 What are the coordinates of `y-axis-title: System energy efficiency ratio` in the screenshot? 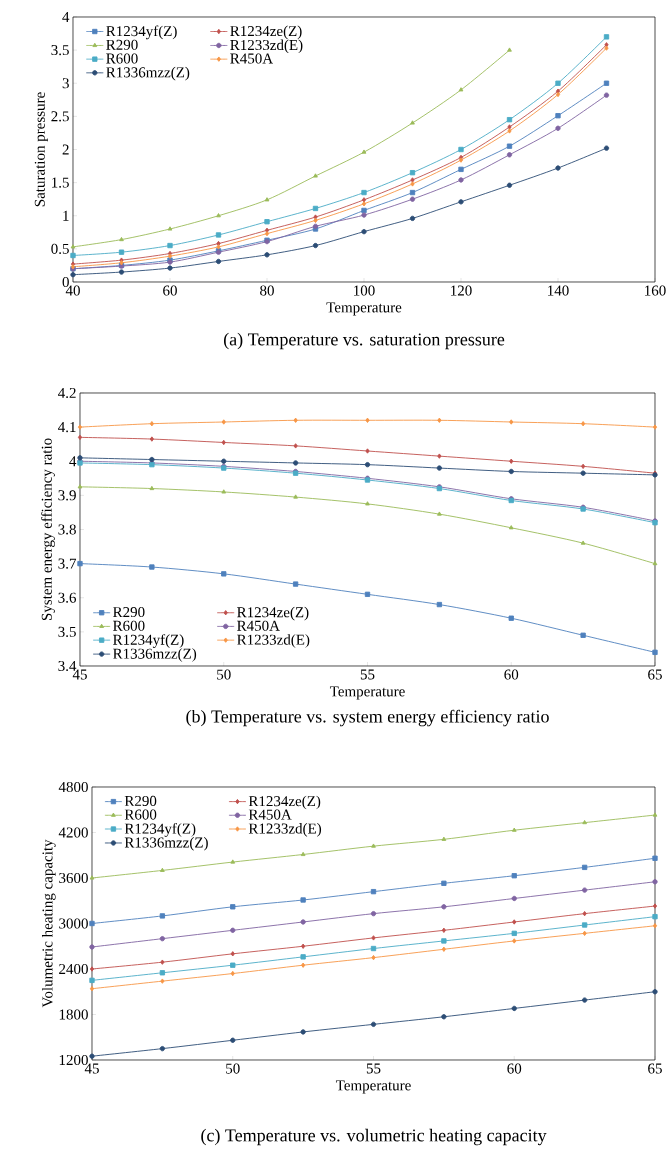 It's located at (48, 529).